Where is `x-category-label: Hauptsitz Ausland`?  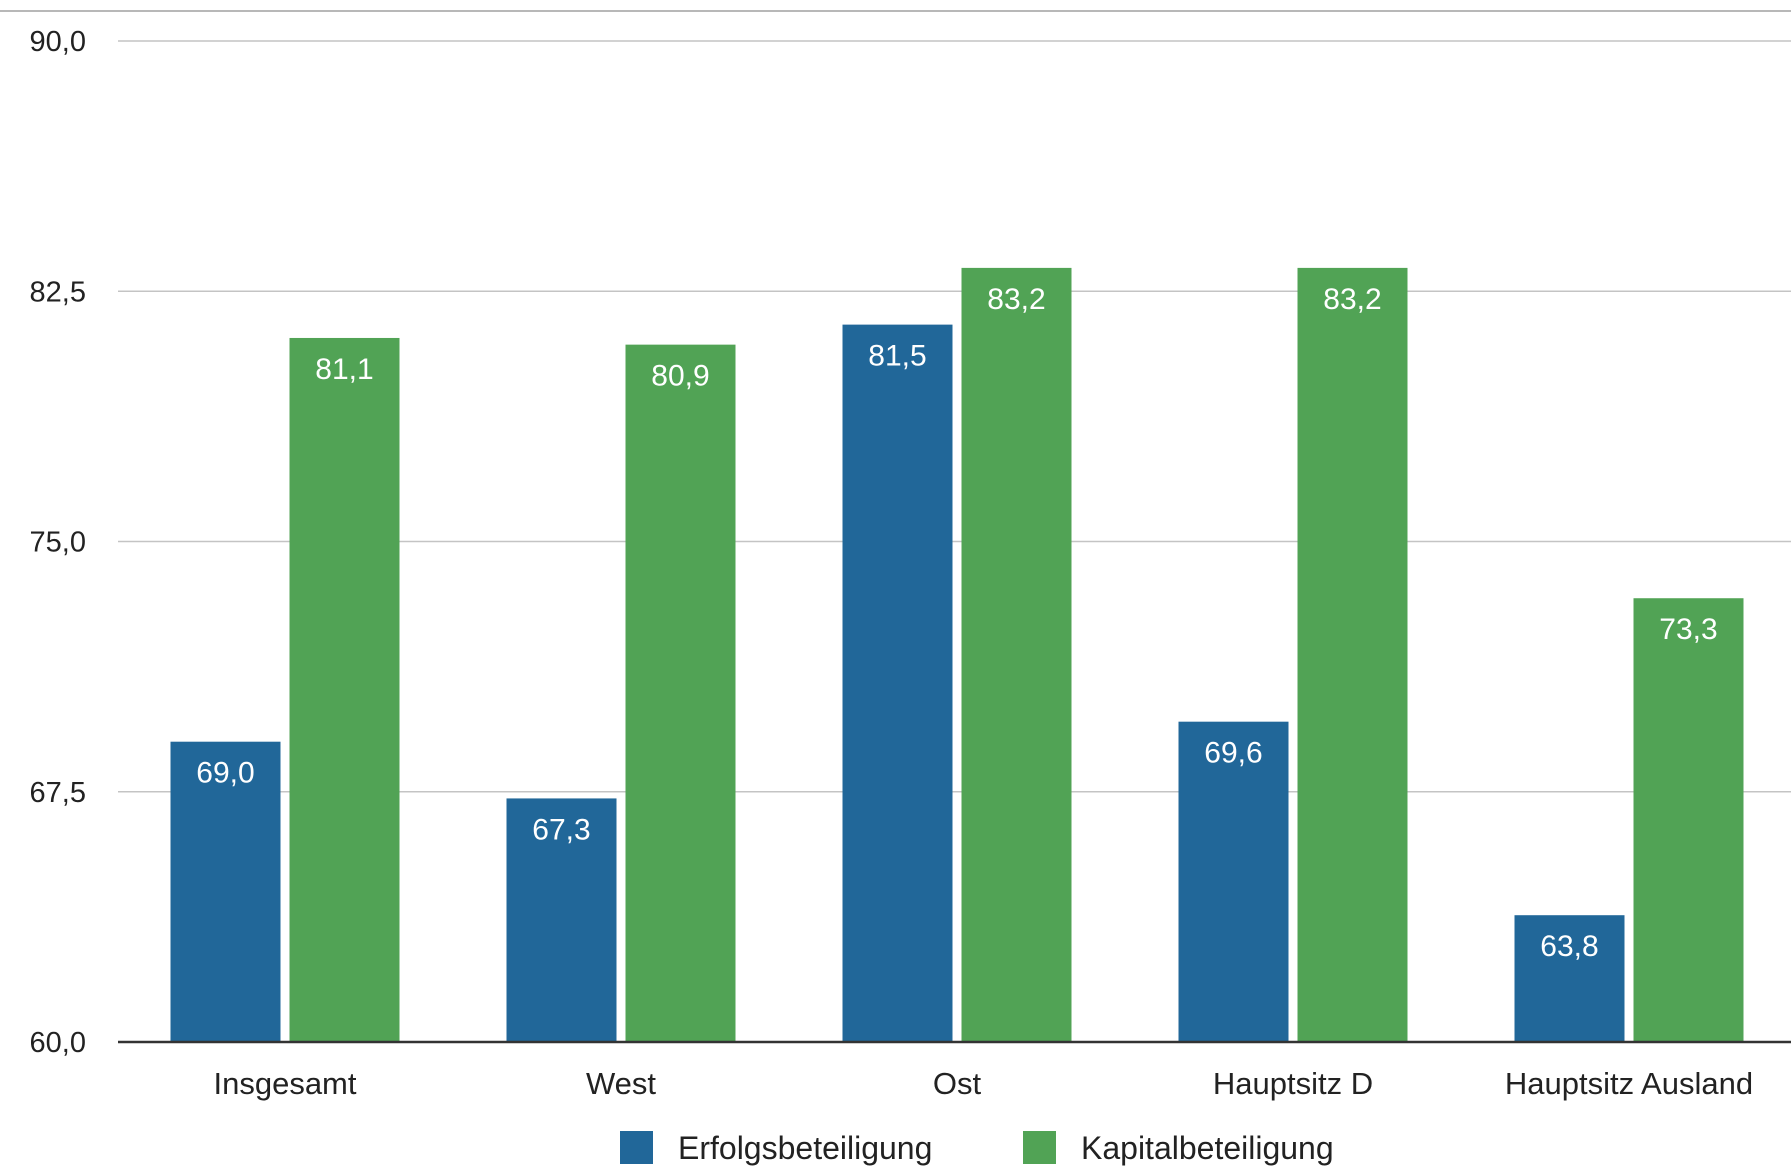
x-category-label: Hauptsitz Ausland is located at coordinates (1629, 1083).